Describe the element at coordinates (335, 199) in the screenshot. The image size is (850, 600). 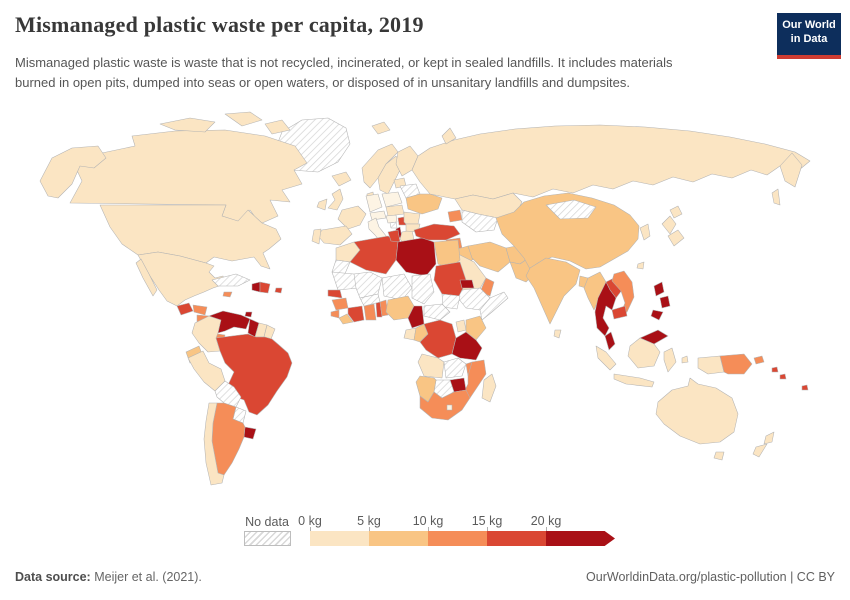
I see `country-united-kingdom` at that location.